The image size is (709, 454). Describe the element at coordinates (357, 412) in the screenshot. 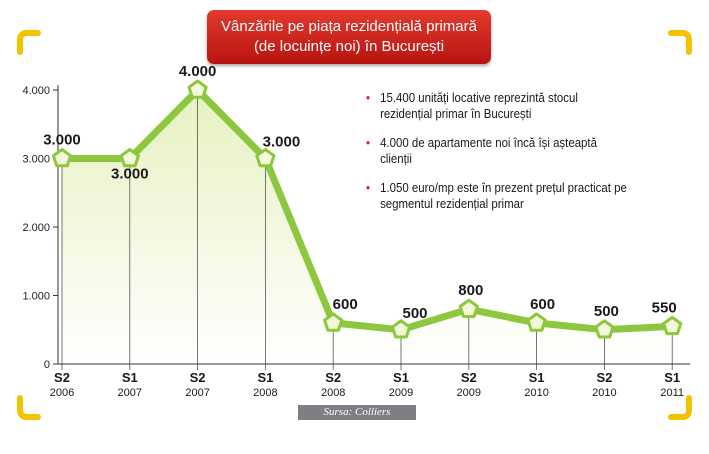

I see `source-label: Sursa: Colliers` at that location.